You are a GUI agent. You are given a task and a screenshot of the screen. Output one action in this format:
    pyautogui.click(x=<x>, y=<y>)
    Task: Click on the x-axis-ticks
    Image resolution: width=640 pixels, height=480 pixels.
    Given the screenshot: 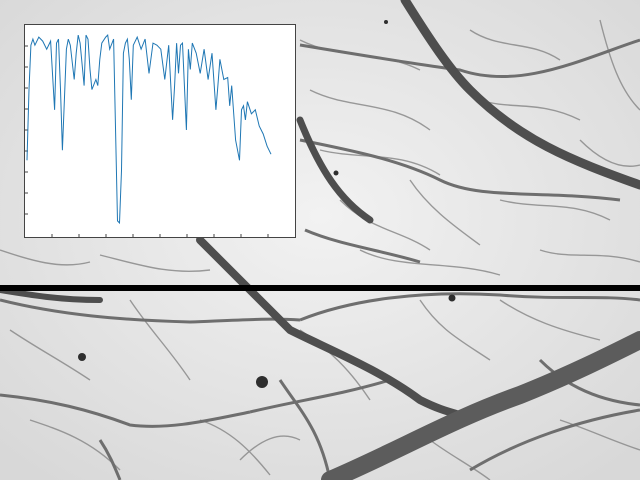 What is the action you would take?
    pyautogui.click(x=160, y=235)
    